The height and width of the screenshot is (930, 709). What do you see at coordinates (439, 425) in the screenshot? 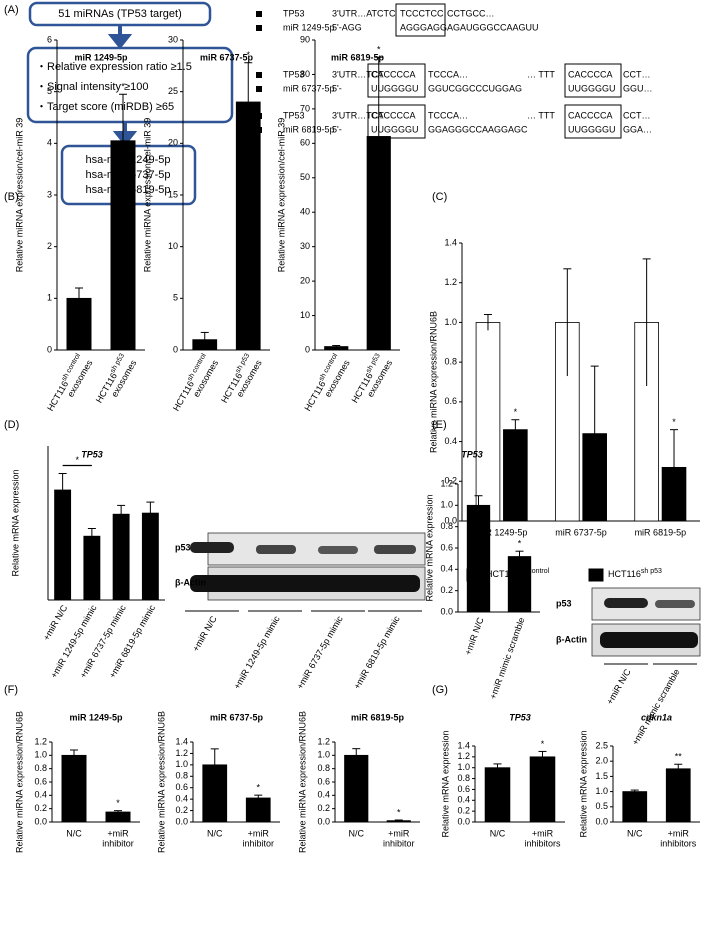
I see `panel-label: (E)` at bounding box center [439, 425].